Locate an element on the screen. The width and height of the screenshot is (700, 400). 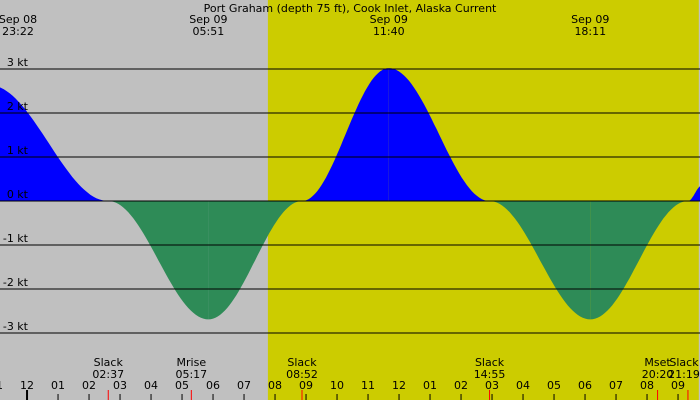
event-name-label: Mset is located at coordinates (657, 362).